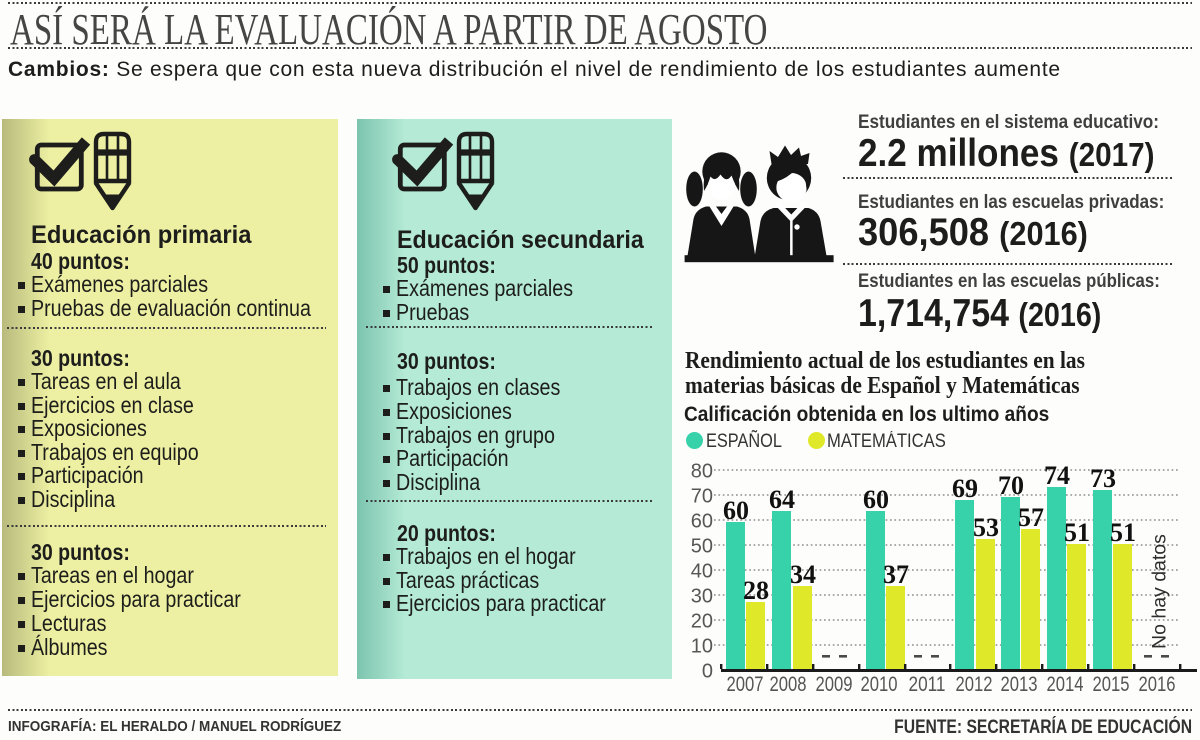  Describe the element at coordinates (782, 499) in the screenshot. I see `svg-text: 64` at that location.